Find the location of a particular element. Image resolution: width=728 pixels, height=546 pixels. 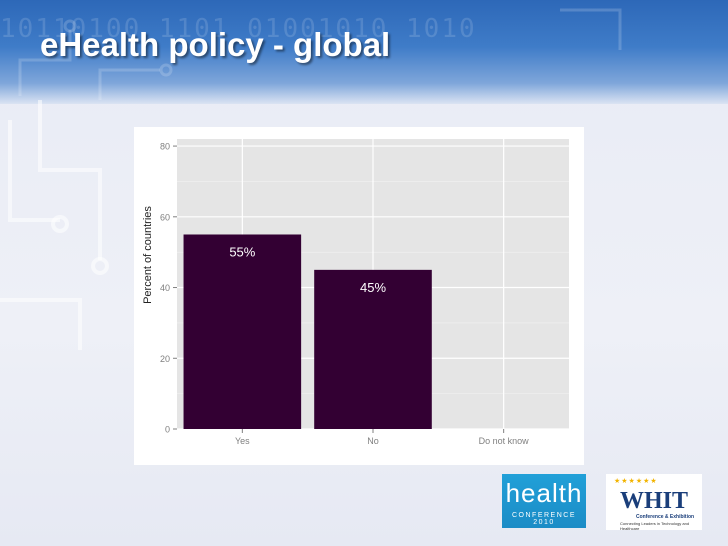

bar-value-label: 55% is located at coordinates (242, 251).